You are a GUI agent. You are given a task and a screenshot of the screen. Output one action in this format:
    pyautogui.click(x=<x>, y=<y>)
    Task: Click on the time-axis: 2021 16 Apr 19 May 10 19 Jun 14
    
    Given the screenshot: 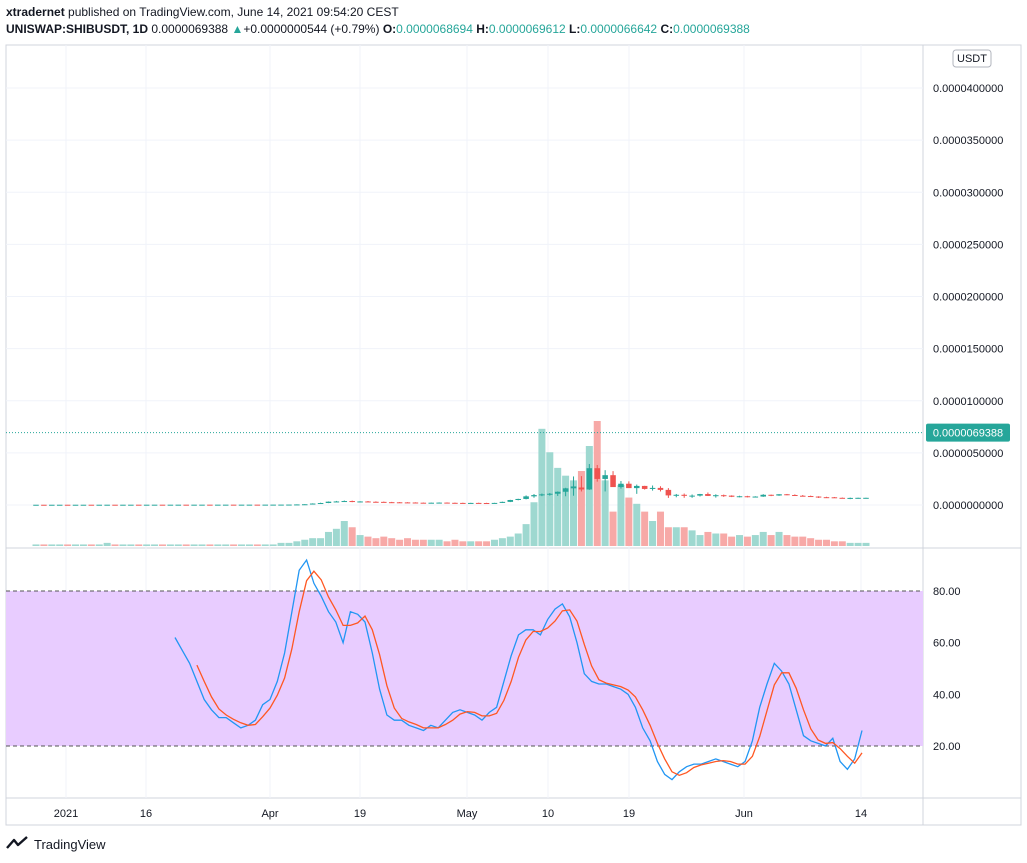 What is the action you would take?
    pyautogui.click(x=460, y=814)
    